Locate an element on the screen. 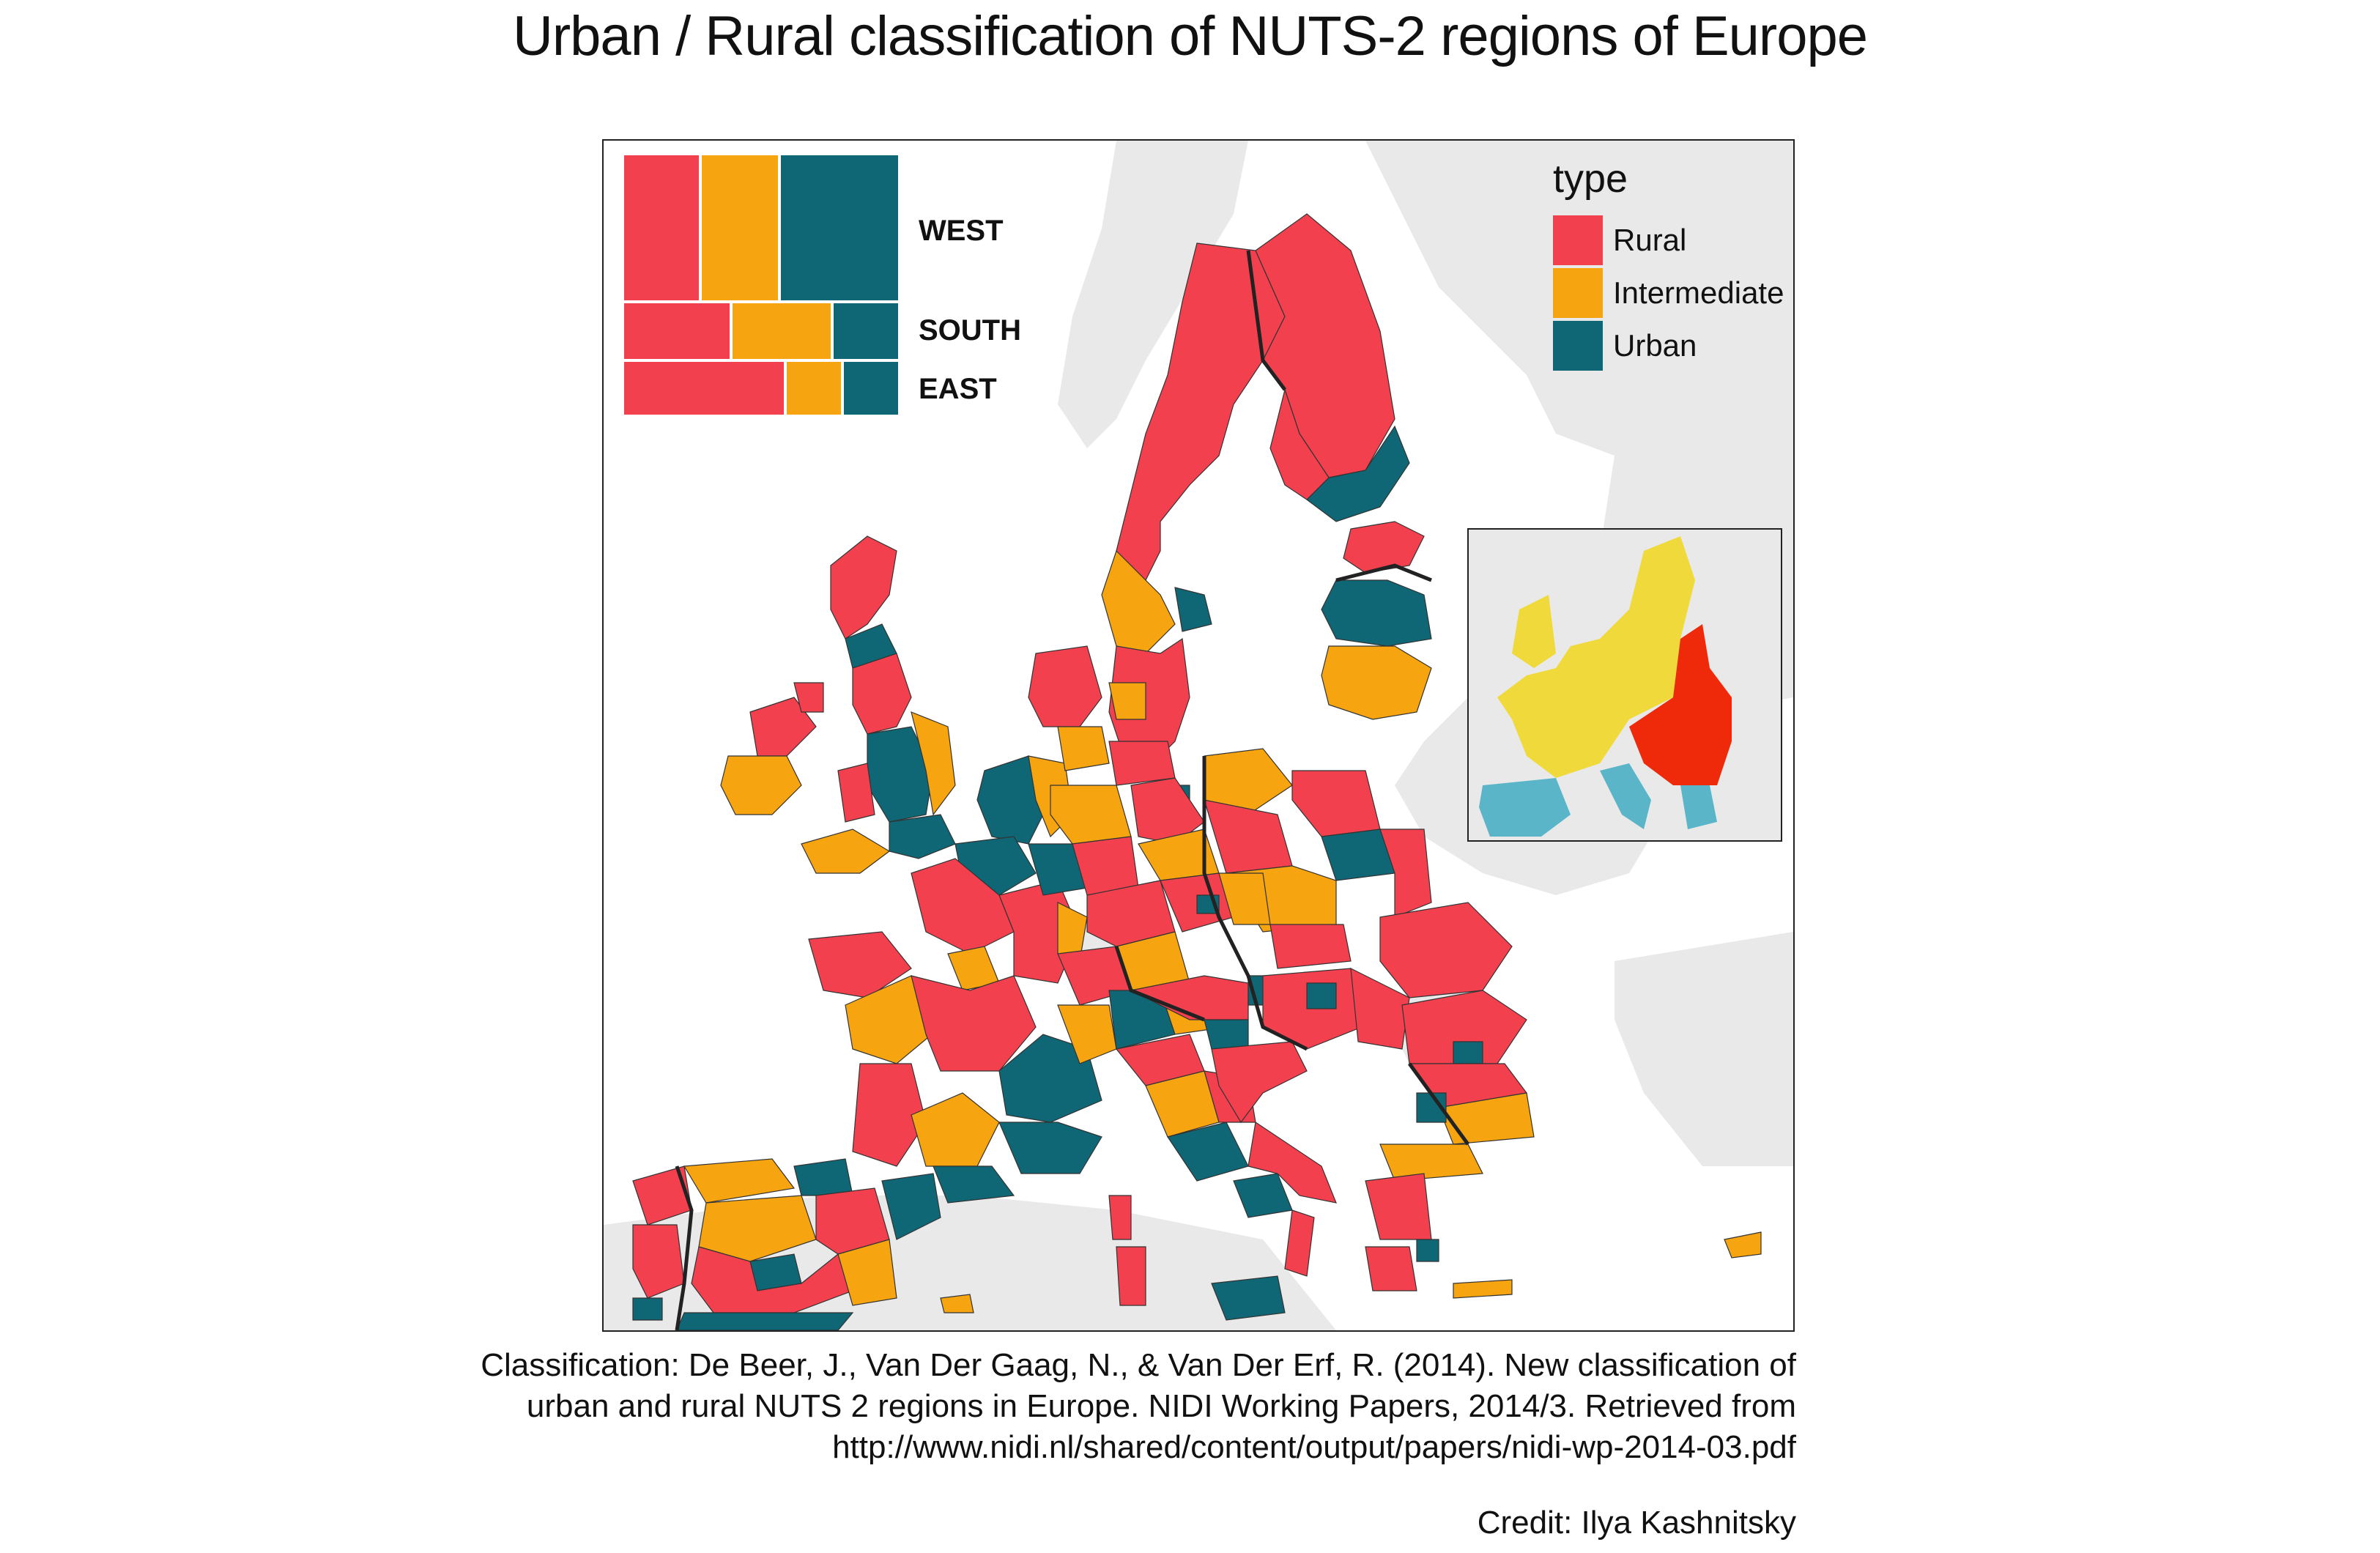 Image resolution: width=2380 pixels, height=1553 pixels. region-greece-north is located at coordinates (1431, 1163).